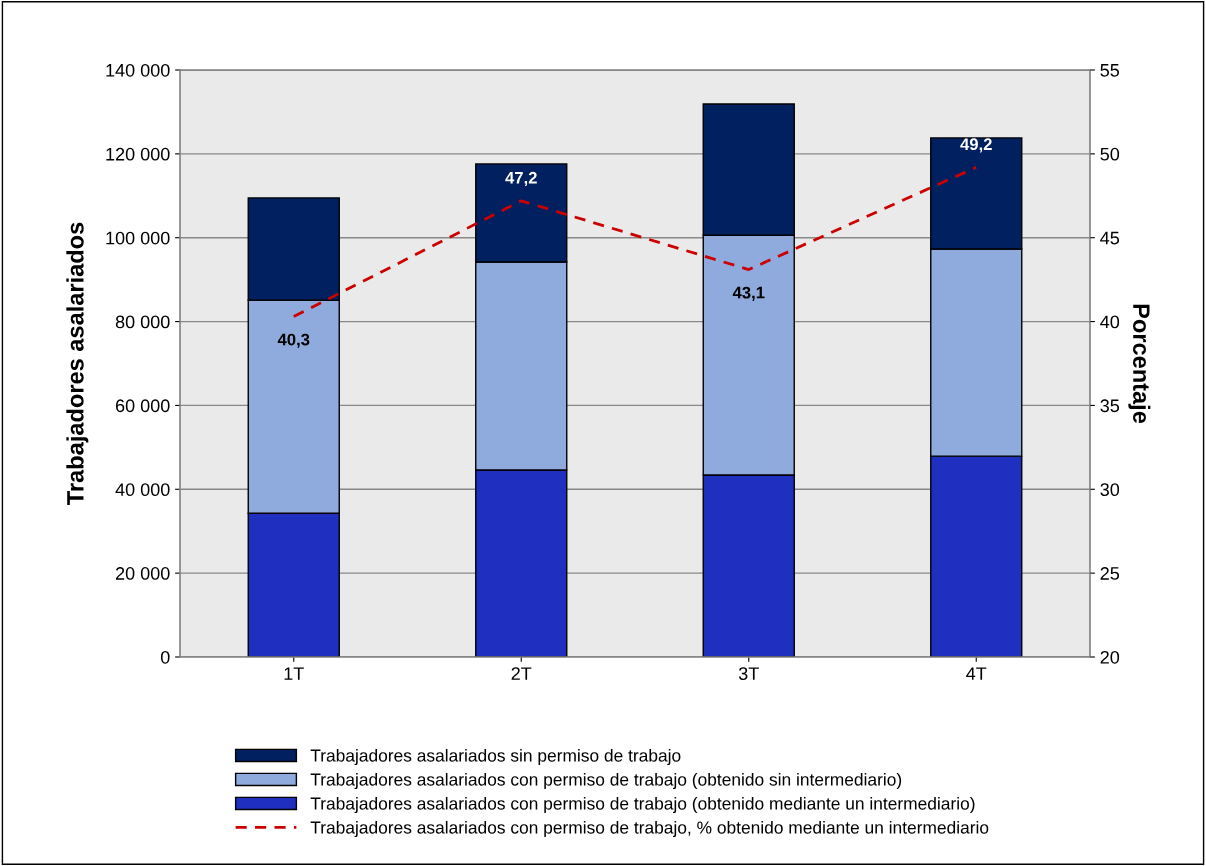  Describe the element at coordinates (138, 70) in the screenshot. I see `y-tick-label: 140 000` at that location.